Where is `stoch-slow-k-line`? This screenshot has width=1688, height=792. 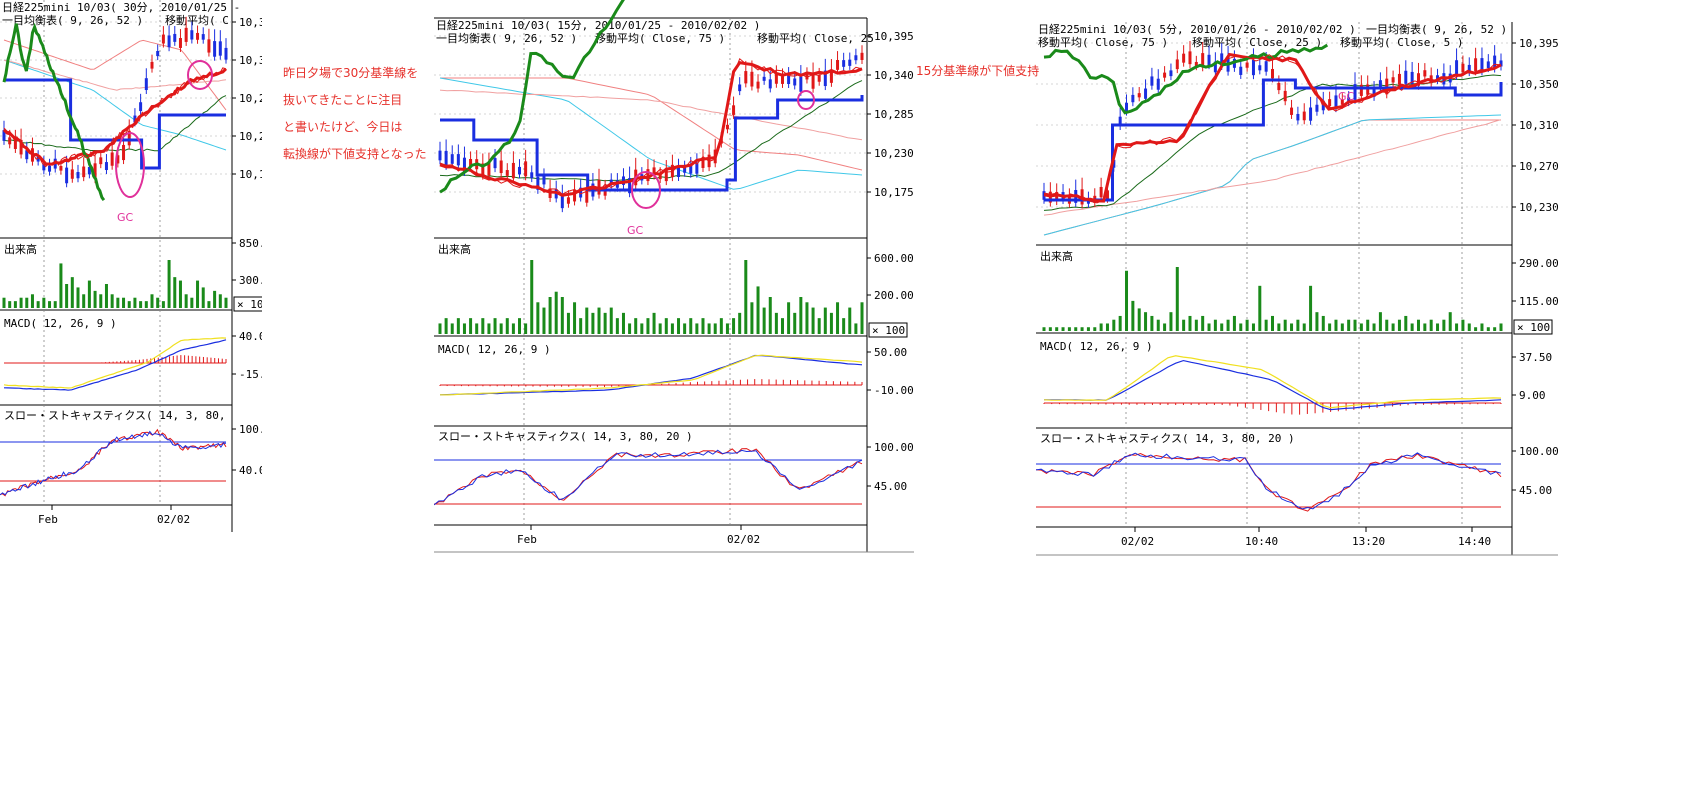
stoch-slow-k-line is located at coordinates (648, 477).